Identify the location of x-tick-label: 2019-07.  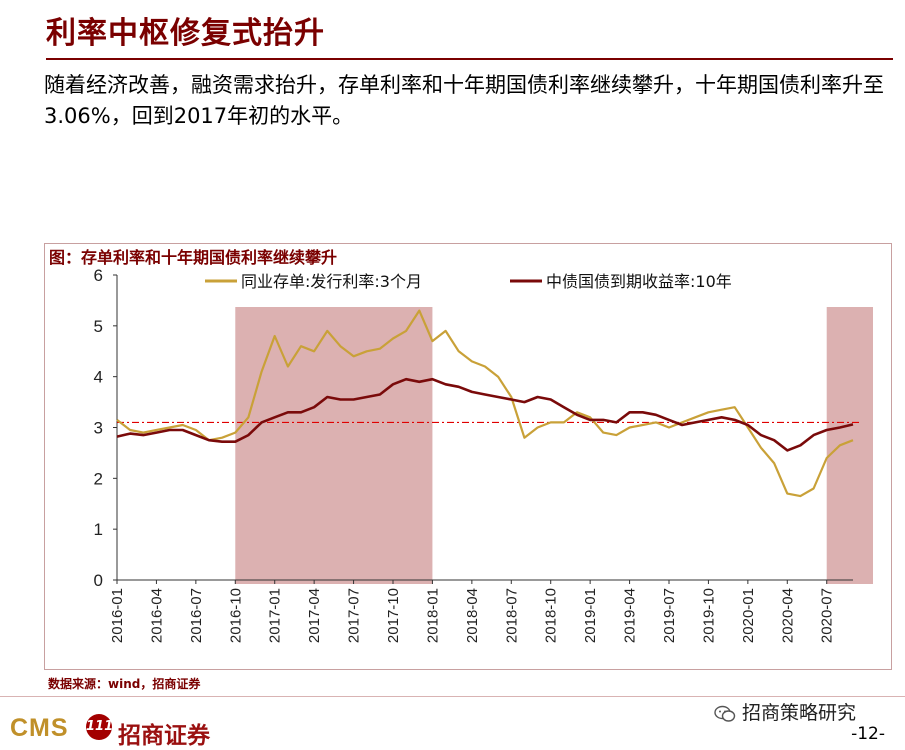
(669, 615).